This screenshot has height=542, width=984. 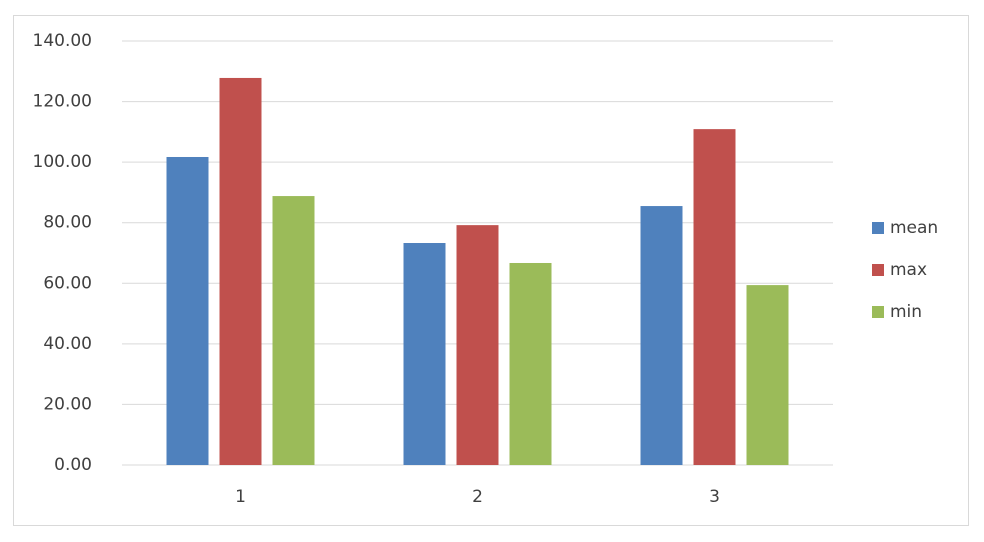 What do you see at coordinates (67, 283) in the screenshot?
I see `y-tick-label: 60.00` at bounding box center [67, 283].